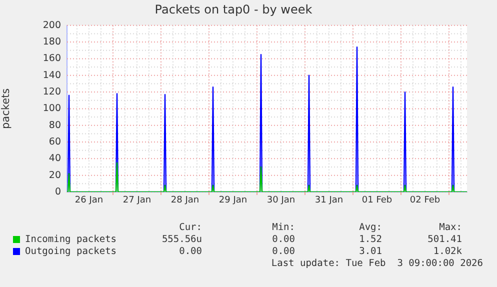  I want to click on x-tick-label: 29 Jan, so click(233, 201).